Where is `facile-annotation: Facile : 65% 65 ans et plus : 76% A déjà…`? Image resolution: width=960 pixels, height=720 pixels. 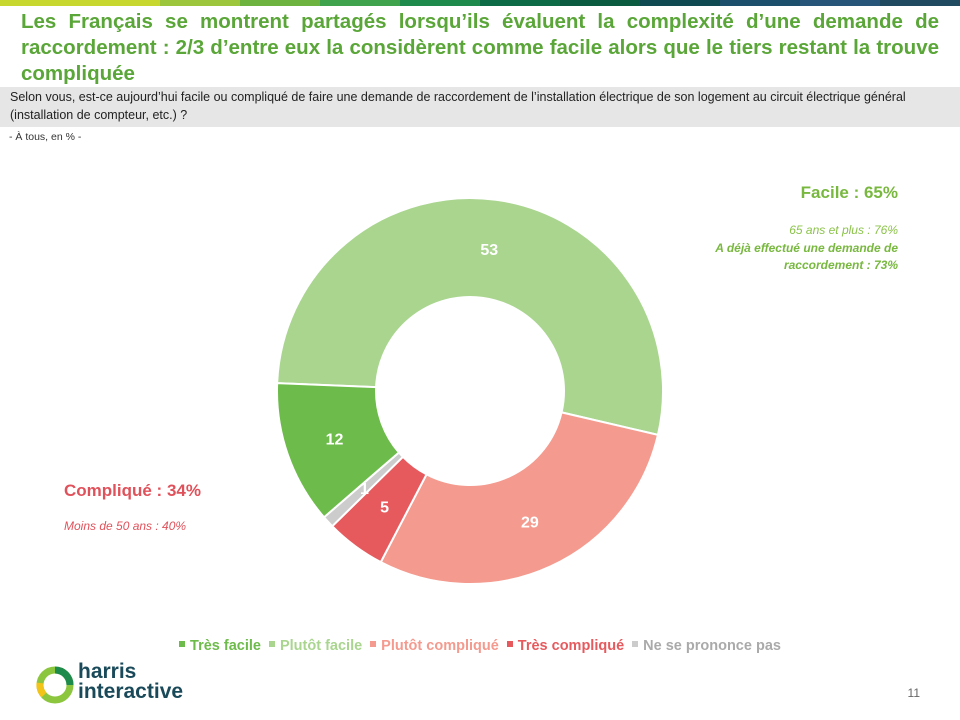
facile-annotation: Facile : 65% 65 ans et plus : 76% A déjà… is located at coordinates (806, 228).